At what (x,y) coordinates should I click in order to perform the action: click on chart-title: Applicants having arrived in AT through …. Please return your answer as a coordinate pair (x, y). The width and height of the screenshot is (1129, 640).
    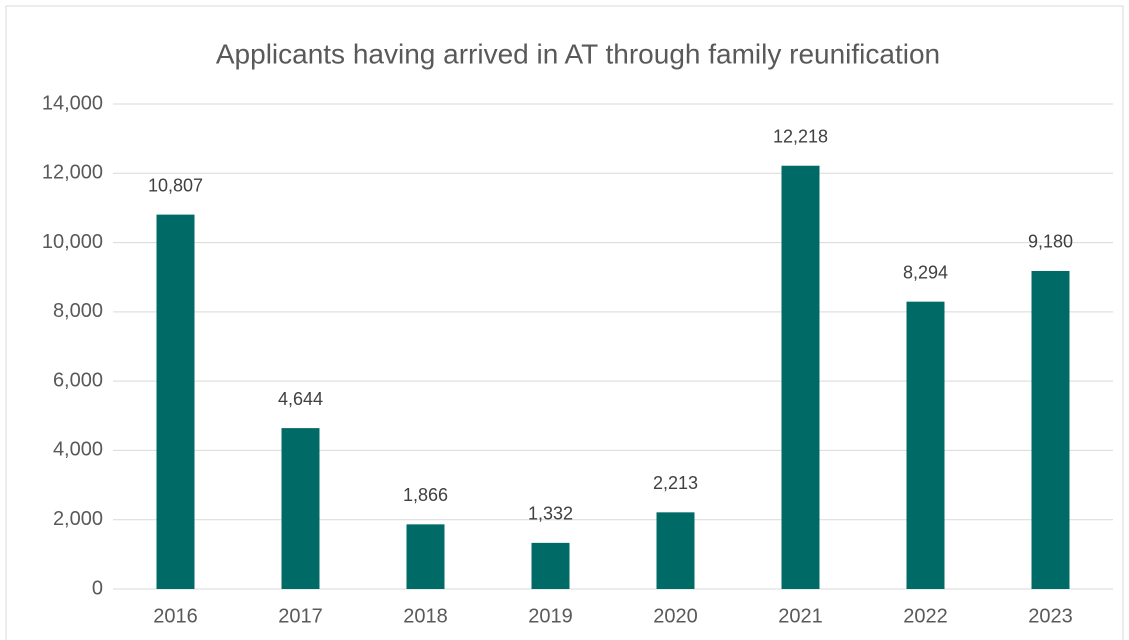
    Looking at the image, I should click on (578, 53).